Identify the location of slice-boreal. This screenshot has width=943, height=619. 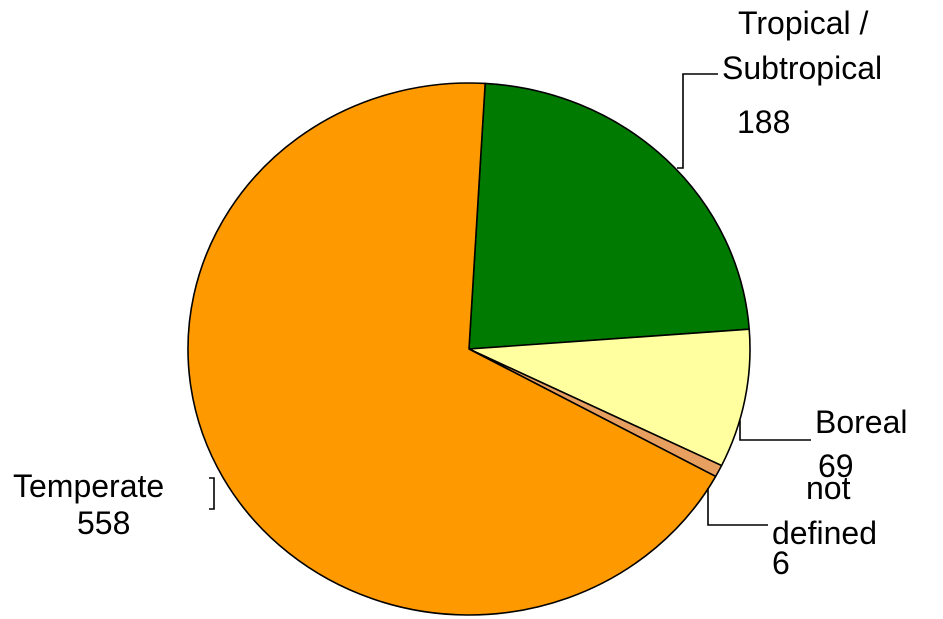
(609, 397).